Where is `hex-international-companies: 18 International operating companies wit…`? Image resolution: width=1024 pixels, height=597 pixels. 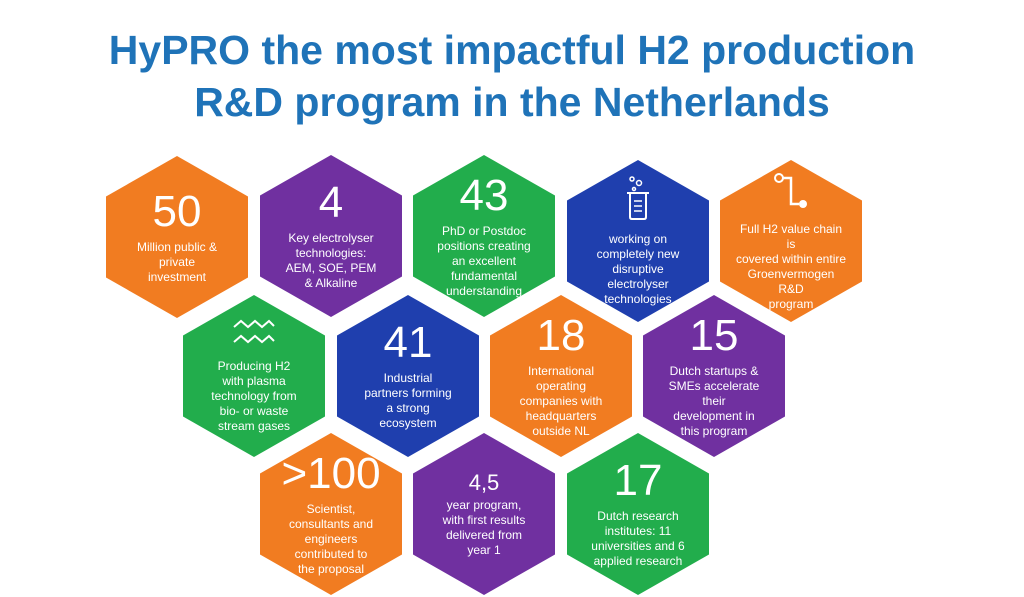
hex-international-companies: 18 International operating companies wit… is located at coordinates (561, 376).